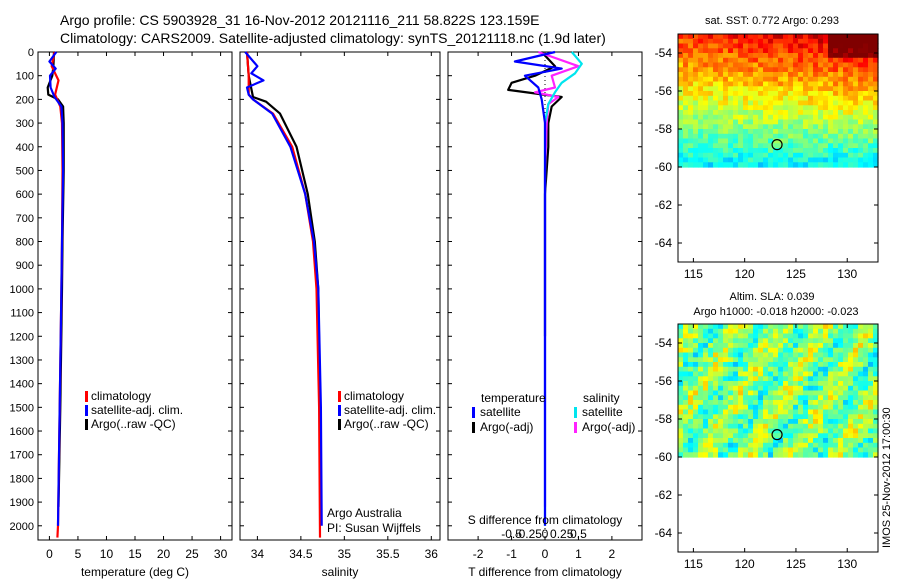 This screenshot has width=900, height=580. What do you see at coordinates (778, 148) in the screenshot?
I see `map-frame` at bounding box center [778, 148].